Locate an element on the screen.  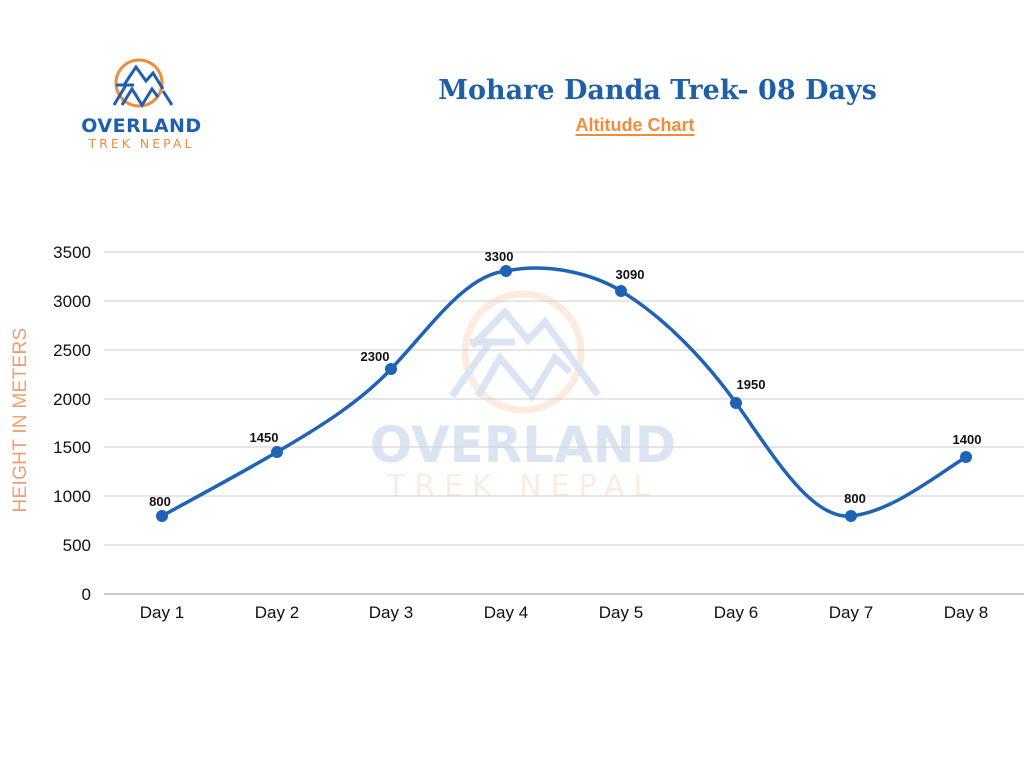
y-tick: 3500 is located at coordinates (72, 252).